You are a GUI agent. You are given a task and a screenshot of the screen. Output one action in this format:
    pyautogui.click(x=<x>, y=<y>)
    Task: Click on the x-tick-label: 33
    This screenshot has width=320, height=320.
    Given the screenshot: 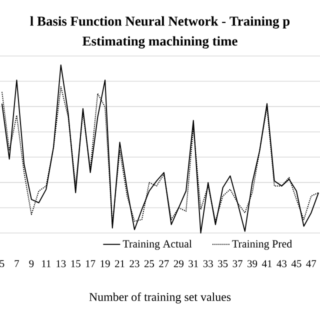 What is the action you would take?
    pyautogui.click(x=208, y=264)
    